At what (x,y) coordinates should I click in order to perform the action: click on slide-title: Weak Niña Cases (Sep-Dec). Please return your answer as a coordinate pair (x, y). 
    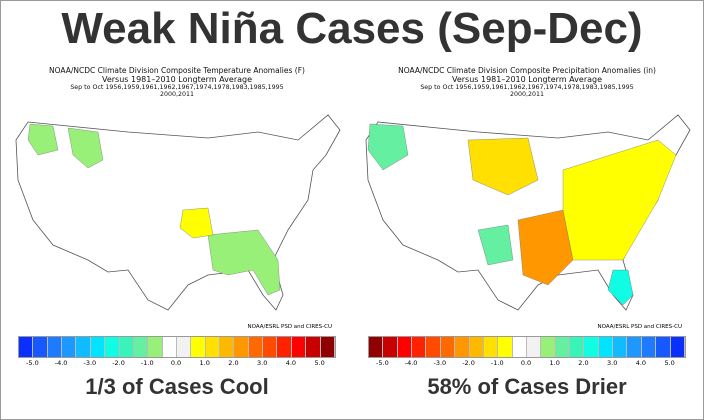
    Looking at the image, I should click on (352, 28).